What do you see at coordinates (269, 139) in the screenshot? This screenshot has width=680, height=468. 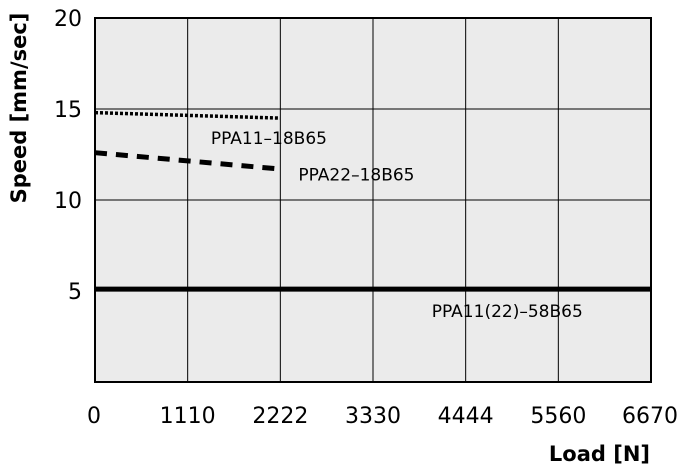 I see `series-label: PPA11–18B65` at bounding box center [269, 139].